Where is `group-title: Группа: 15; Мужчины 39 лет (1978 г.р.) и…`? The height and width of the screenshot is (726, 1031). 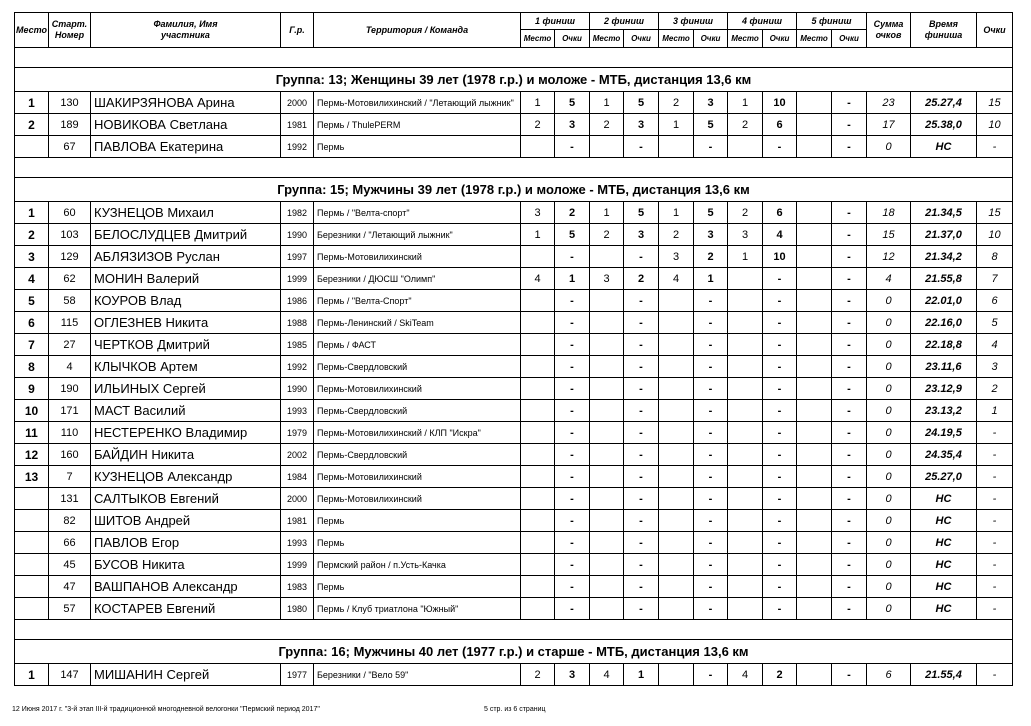 group-title: Группа: 15; Мужчины 39 лет (1978 г.р.) и… is located at coordinates (513, 189).